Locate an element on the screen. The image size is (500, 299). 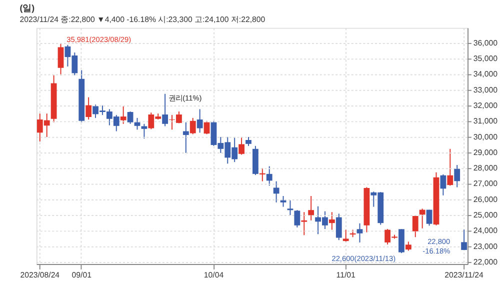
x-tick-label: 10/04 is located at coordinates (214, 275).